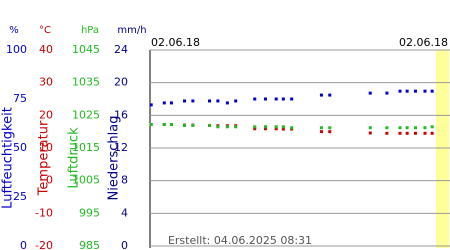 Image resolution: width=450 pixels, height=250 pixels. What do you see at coordinates (90, 30) in the screenshot?
I see `axis-unit: hPa` at bounding box center [90, 30].